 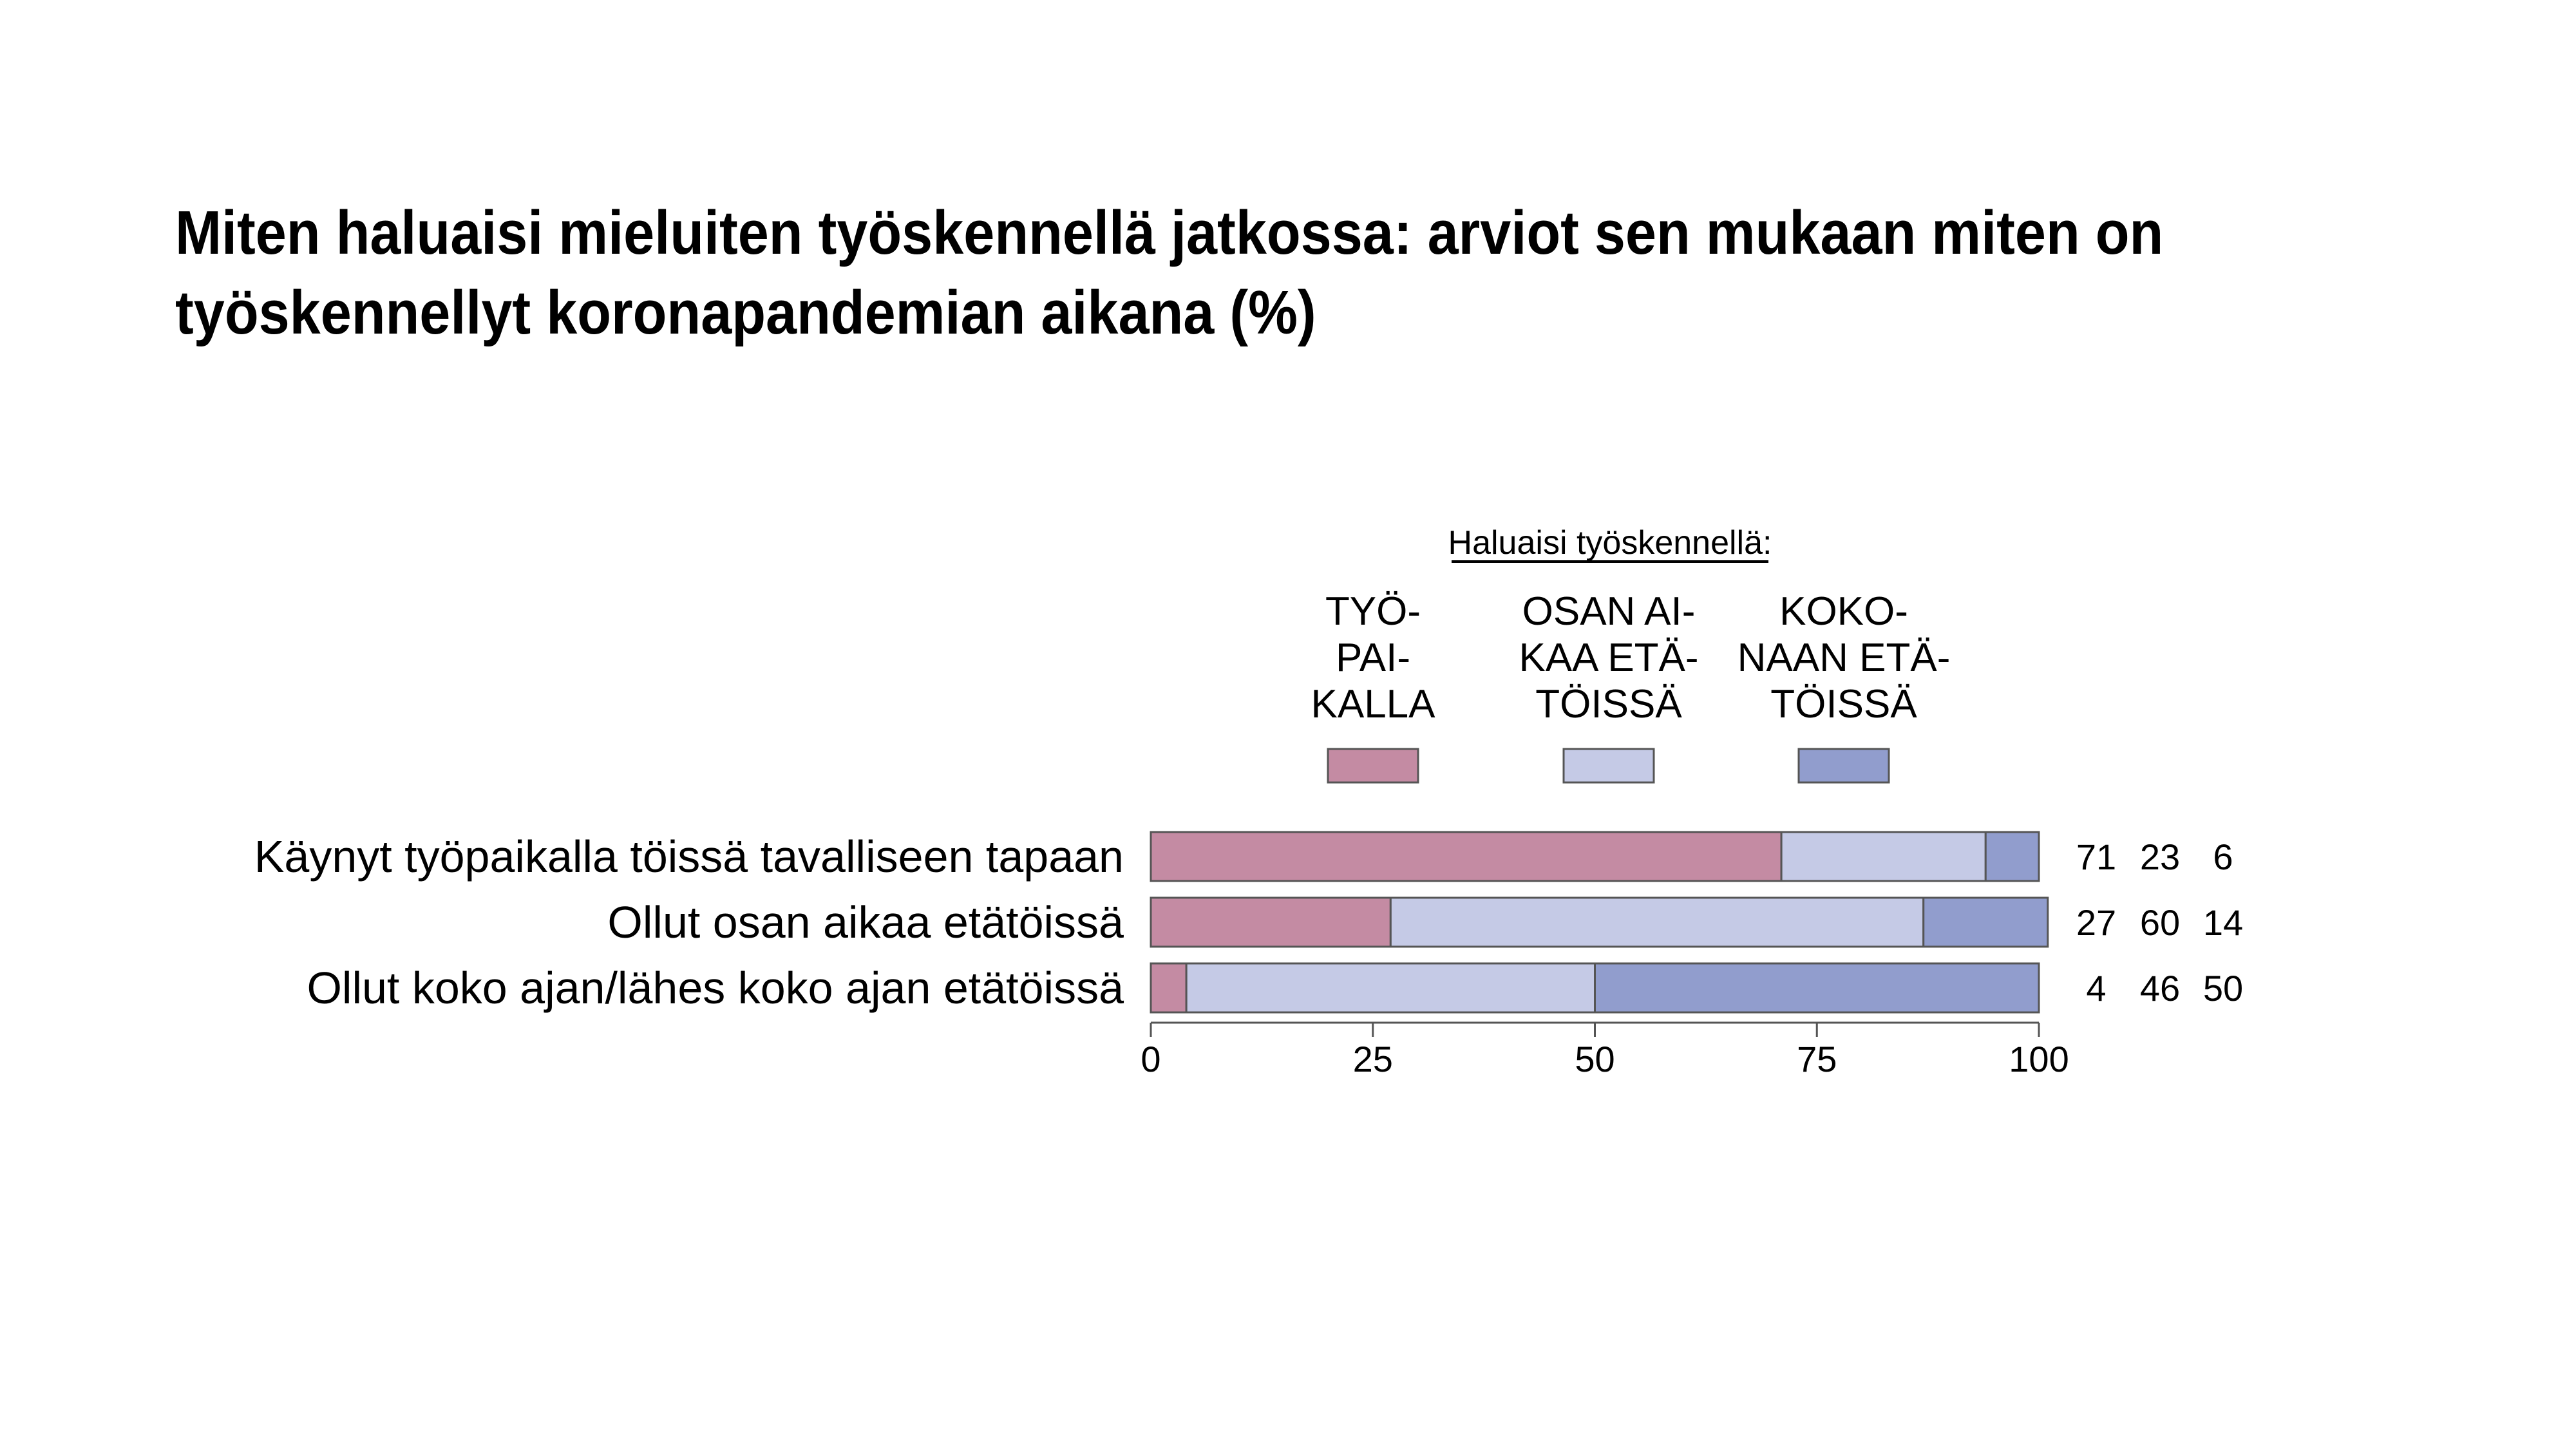 I want to click on value-label-row-2-3: 14, so click(x=2223, y=922).